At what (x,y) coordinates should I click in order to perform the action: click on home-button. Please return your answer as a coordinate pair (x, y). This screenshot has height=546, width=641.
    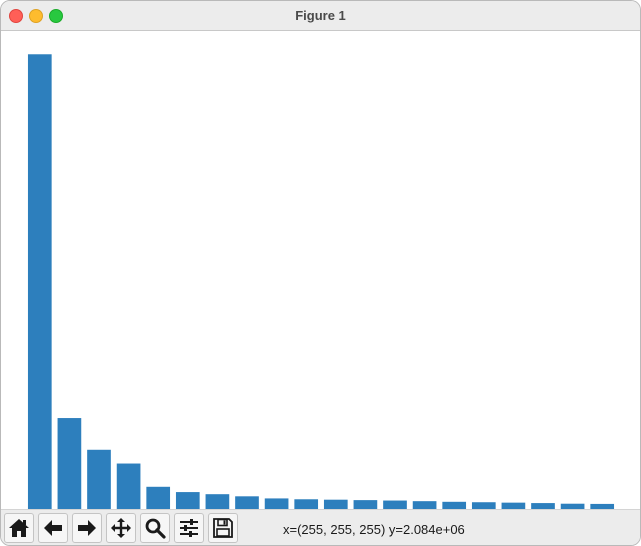
    Looking at the image, I should click on (19, 528).